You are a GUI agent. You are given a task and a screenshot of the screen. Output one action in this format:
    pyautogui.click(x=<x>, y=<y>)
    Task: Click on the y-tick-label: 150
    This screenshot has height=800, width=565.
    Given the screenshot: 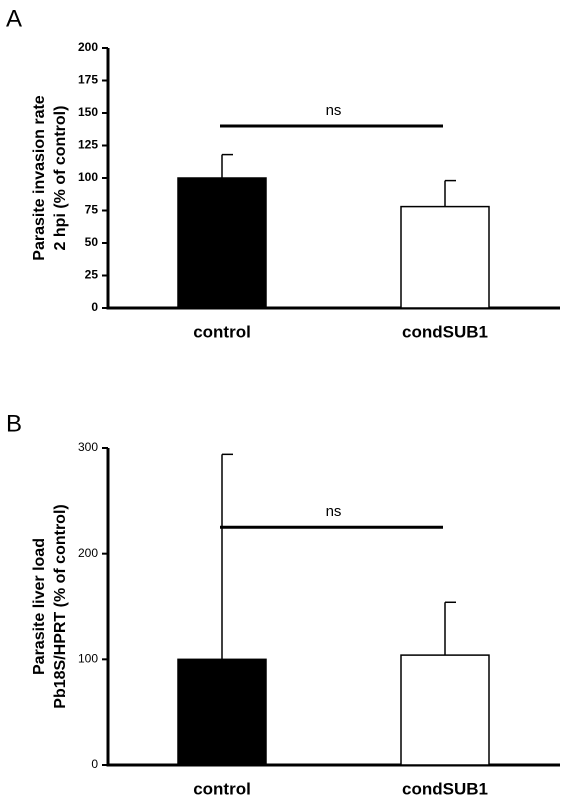 What is the action you would take?
    pyautogui.click(x=88, y=112)
    